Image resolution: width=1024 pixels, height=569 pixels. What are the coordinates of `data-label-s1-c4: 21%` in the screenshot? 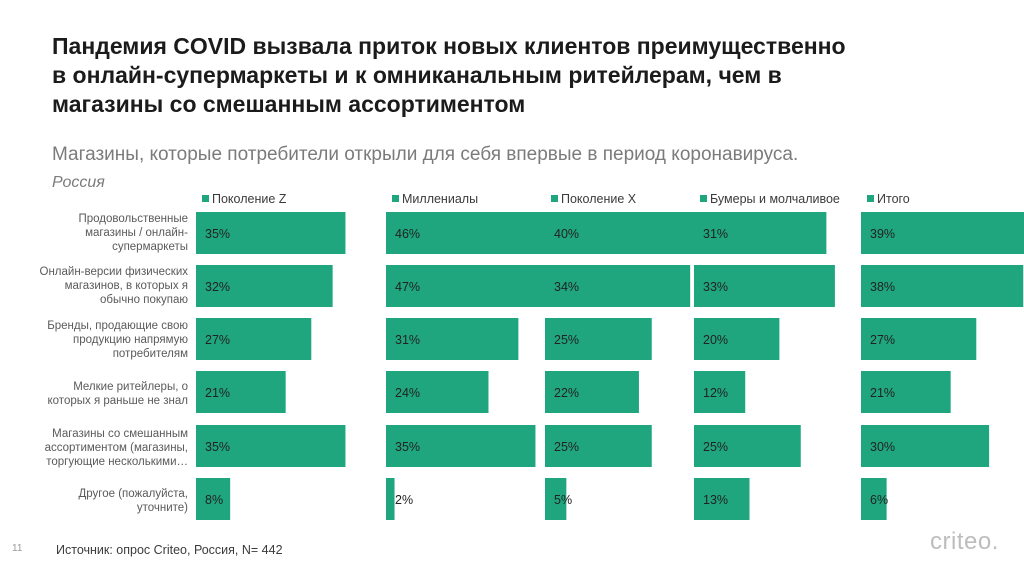 It's located at (217, 393).